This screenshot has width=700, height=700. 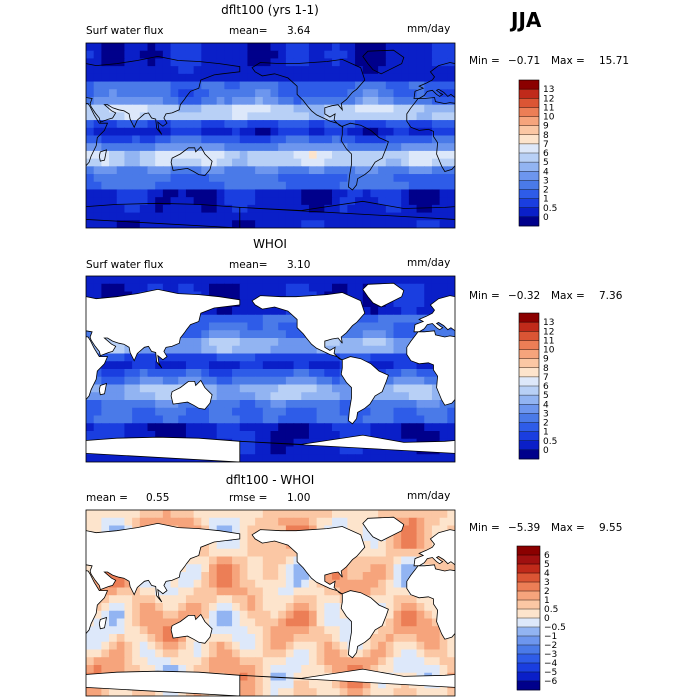 What do you see at coordinates (383, 295) in the screenshot?
I see `continent-greenland` at bounding box center [383, 295].